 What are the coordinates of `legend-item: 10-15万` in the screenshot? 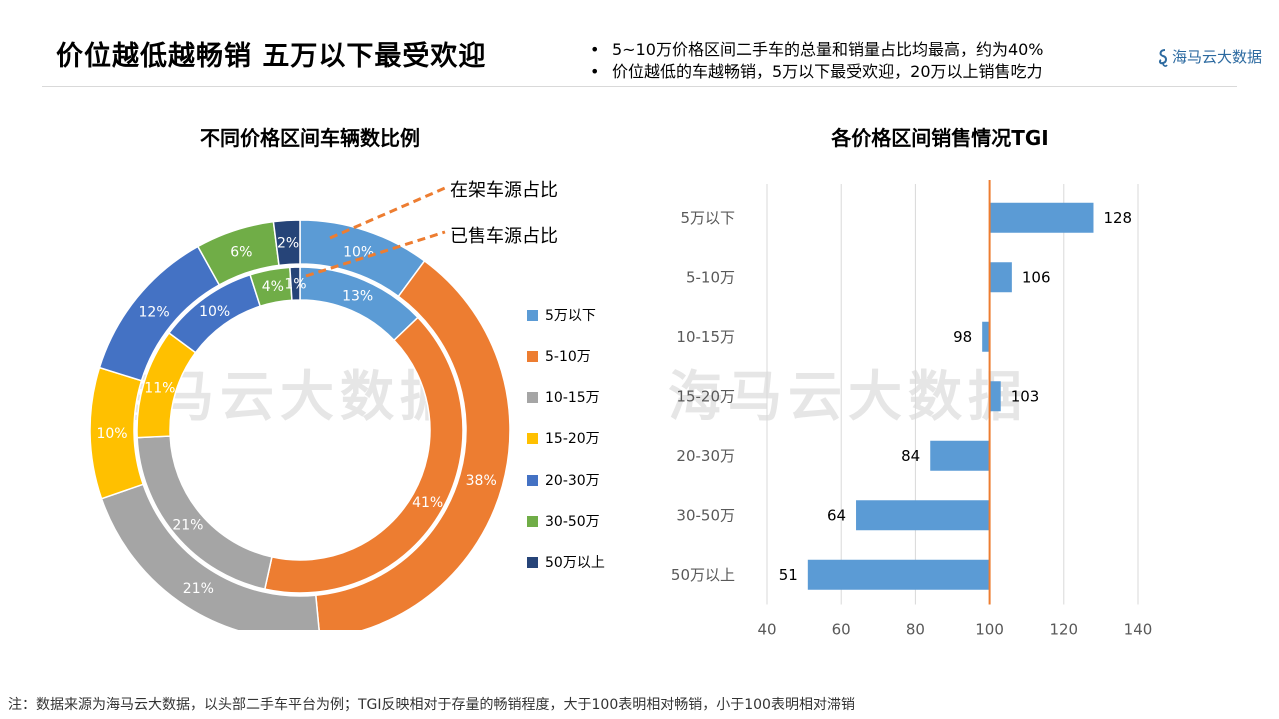 It's located at (563, 398).